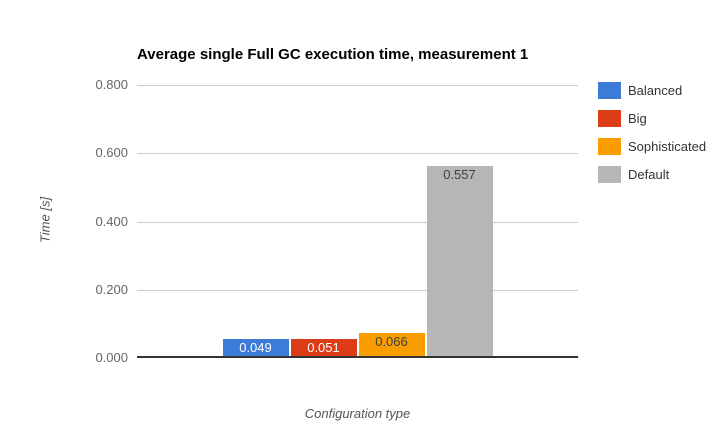 This screenshot has height=443, width=716. What do you see at coordinates (655, 90) in the screenshot?
I see `legend-label: Balanced` at bounding box center [655, 90].